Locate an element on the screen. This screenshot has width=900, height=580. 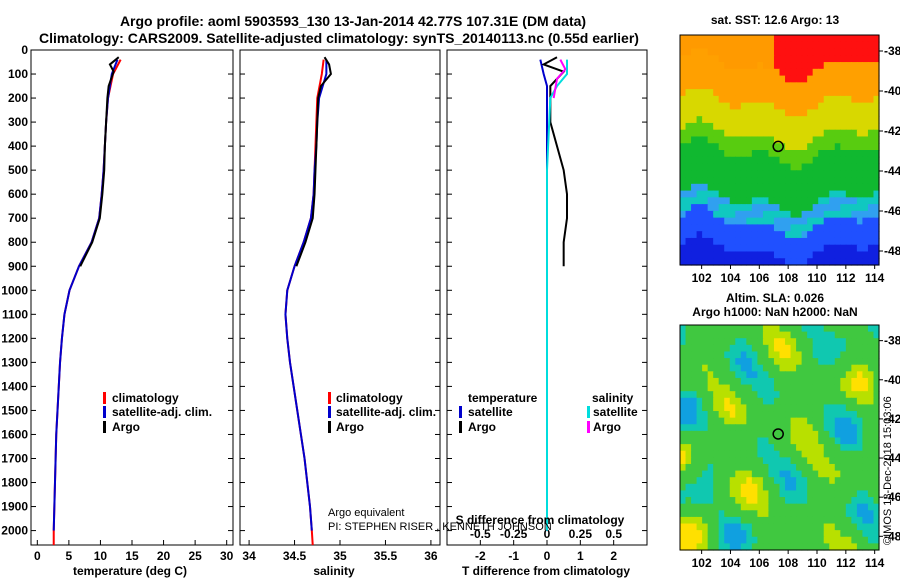
x-tick-label: 35.5 is located at coordinates (386, 556).